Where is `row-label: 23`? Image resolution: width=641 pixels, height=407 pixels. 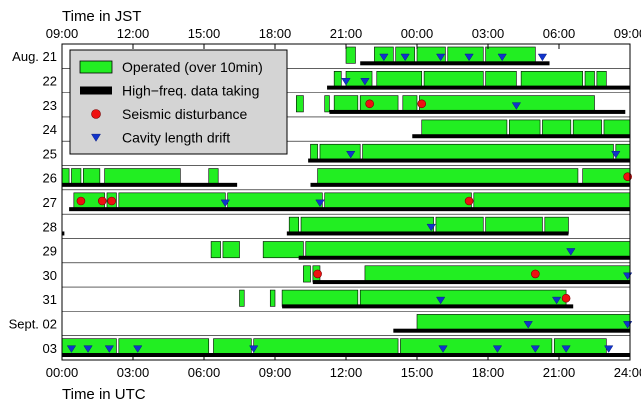 row-label: 23 is located at coordinates (50, 105).